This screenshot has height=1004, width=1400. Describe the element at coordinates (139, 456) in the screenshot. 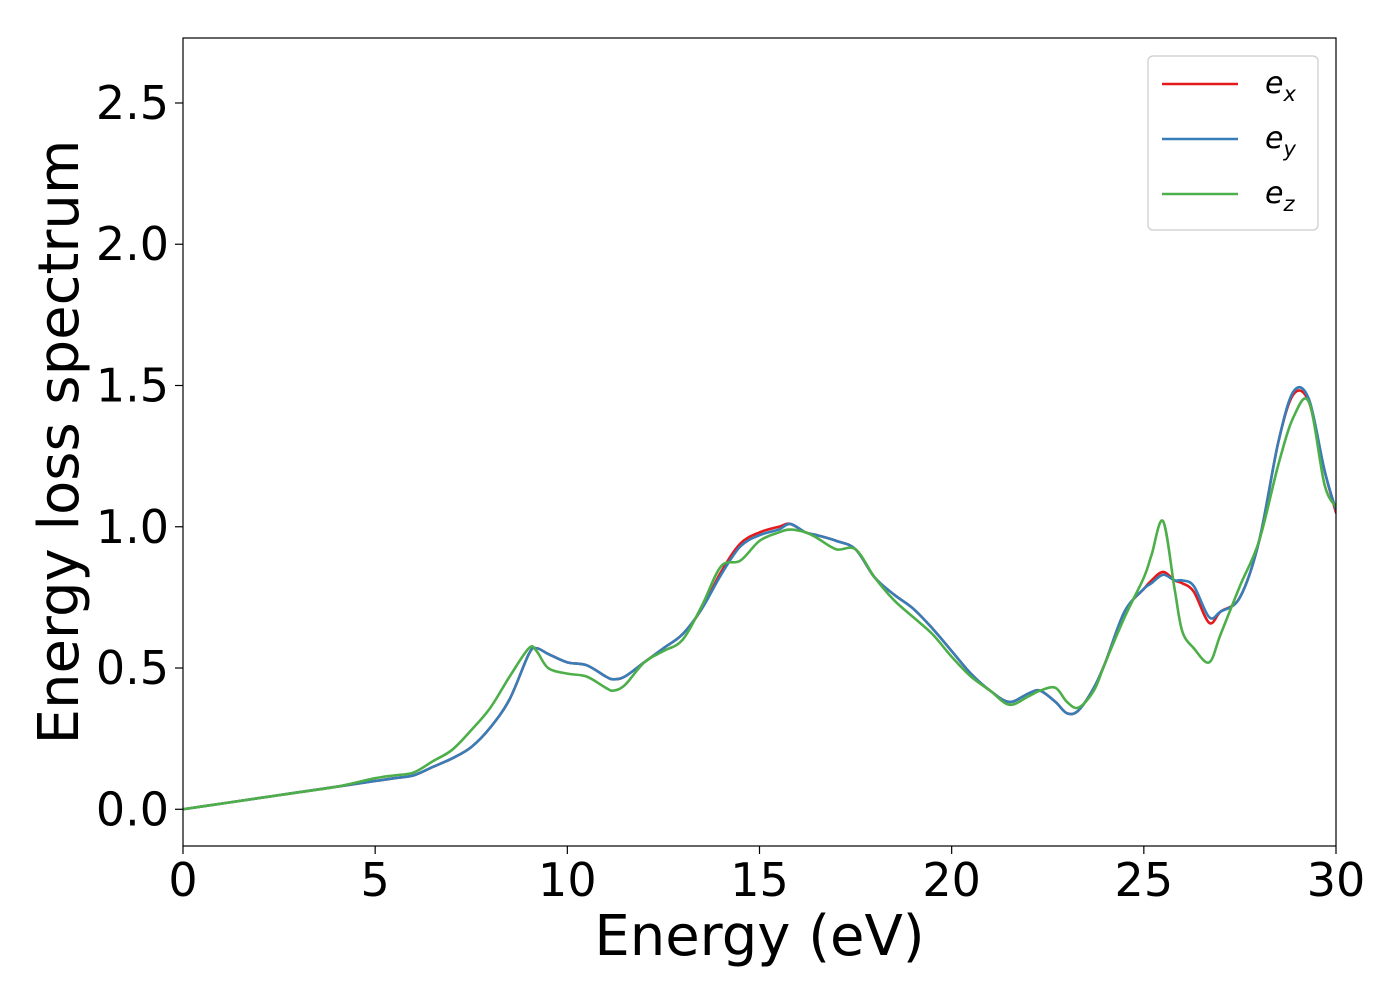

I see `y-axis-ticks: 0.0 0.5 1.0 1.5 2.0 2.5` at that location.